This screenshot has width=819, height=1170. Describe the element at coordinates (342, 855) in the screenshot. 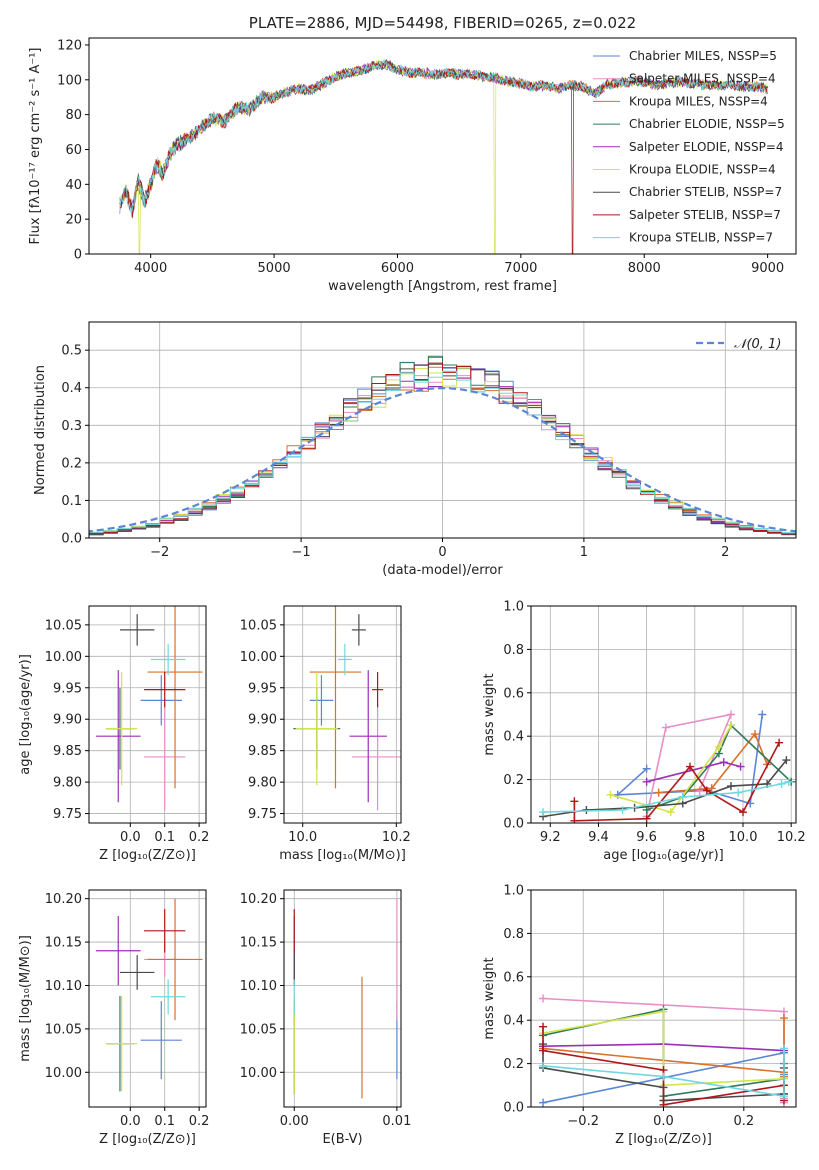

I see `x-axis-label: mass [log₁₀(M/M⊙)]` at that location.